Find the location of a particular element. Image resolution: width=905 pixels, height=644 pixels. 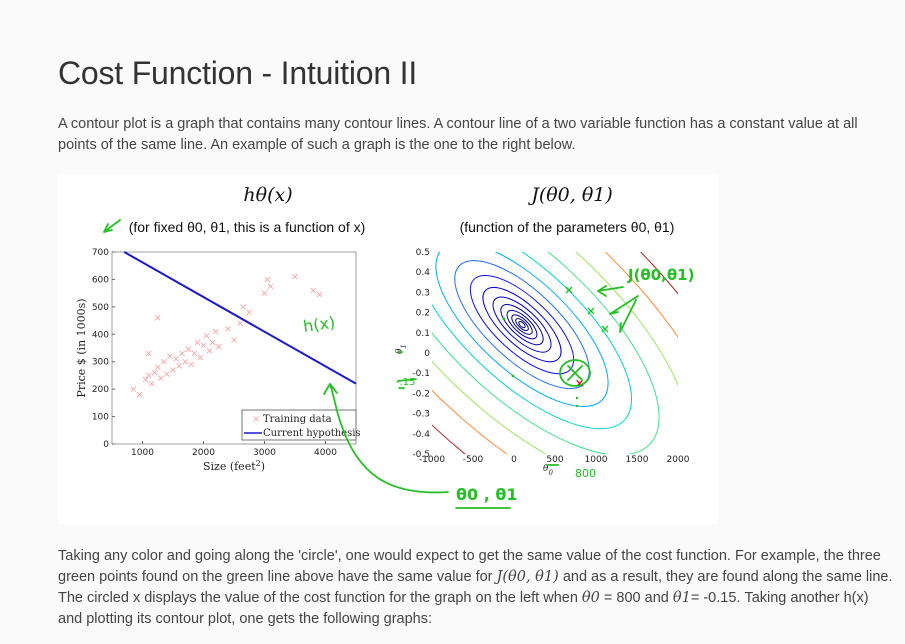

right-y-axis-label: θ1 is located at coordinates (401, 349).